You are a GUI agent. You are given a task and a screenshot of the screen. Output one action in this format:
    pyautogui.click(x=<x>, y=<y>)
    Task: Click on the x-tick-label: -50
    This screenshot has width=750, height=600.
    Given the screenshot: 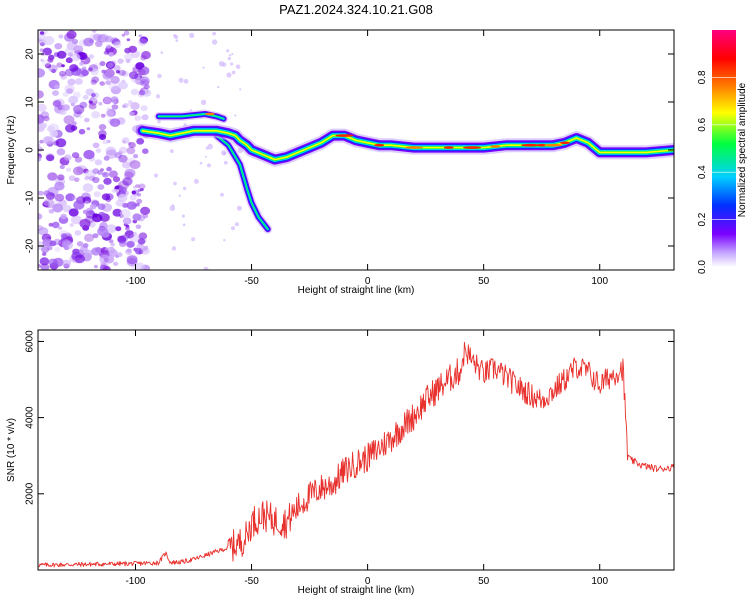 What is the action you would take?
    pyautogui.click(x=251, y=281)
    